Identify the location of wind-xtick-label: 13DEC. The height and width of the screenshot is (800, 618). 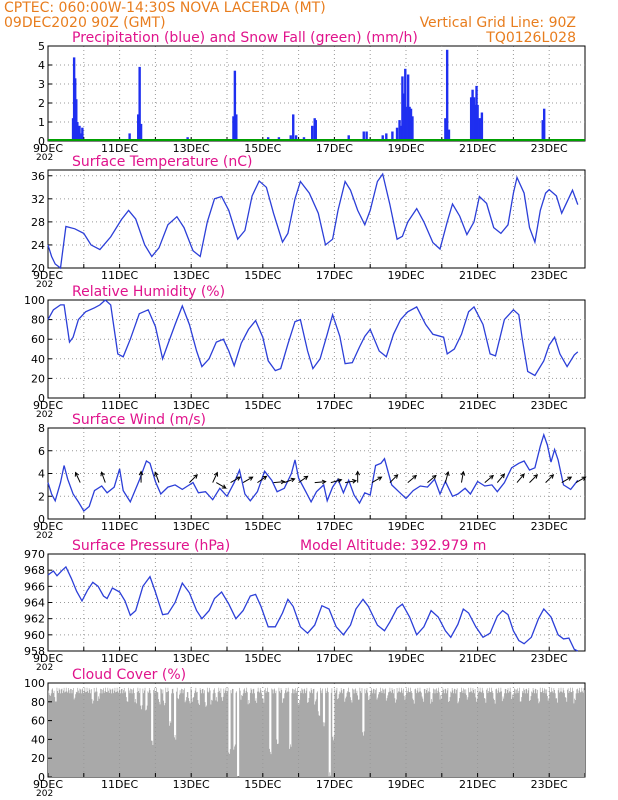
(191, 526).